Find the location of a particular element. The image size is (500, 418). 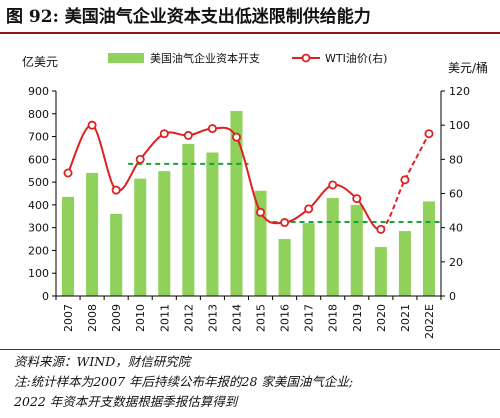

reference-lines is located at coordinates (284, 192).